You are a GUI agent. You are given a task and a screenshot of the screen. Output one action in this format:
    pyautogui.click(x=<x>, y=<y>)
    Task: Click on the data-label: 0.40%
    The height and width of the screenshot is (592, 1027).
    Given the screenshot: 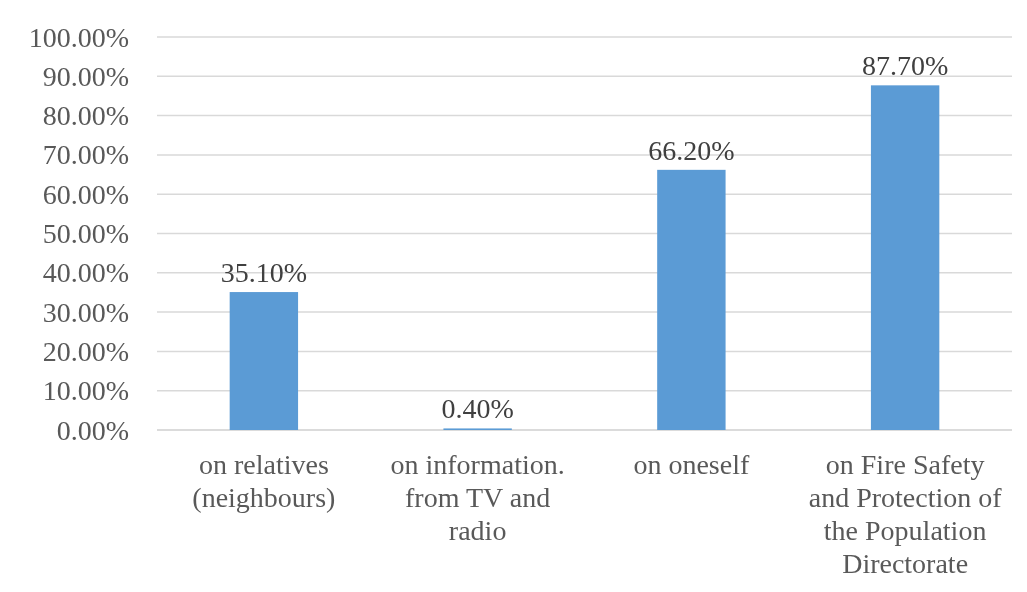 What is the action you would take?
    pyautogui.click(x=477, y=409)
    